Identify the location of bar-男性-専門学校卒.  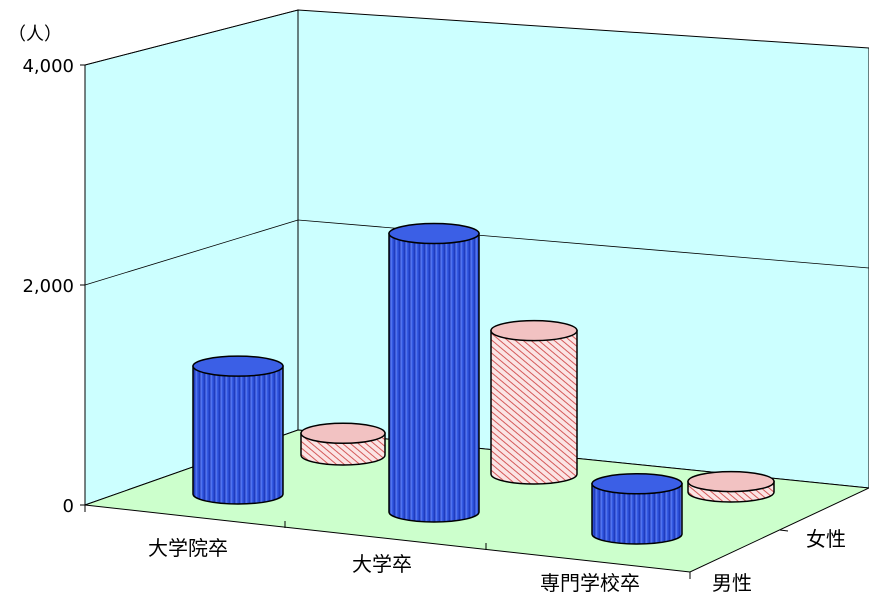
(637, 509).